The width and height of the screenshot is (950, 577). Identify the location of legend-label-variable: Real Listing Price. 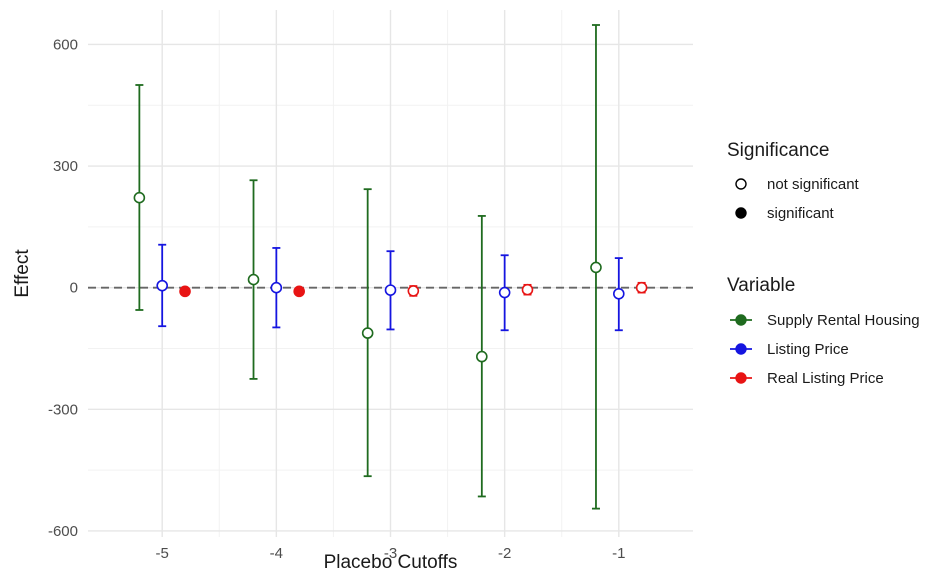
(825, 378).